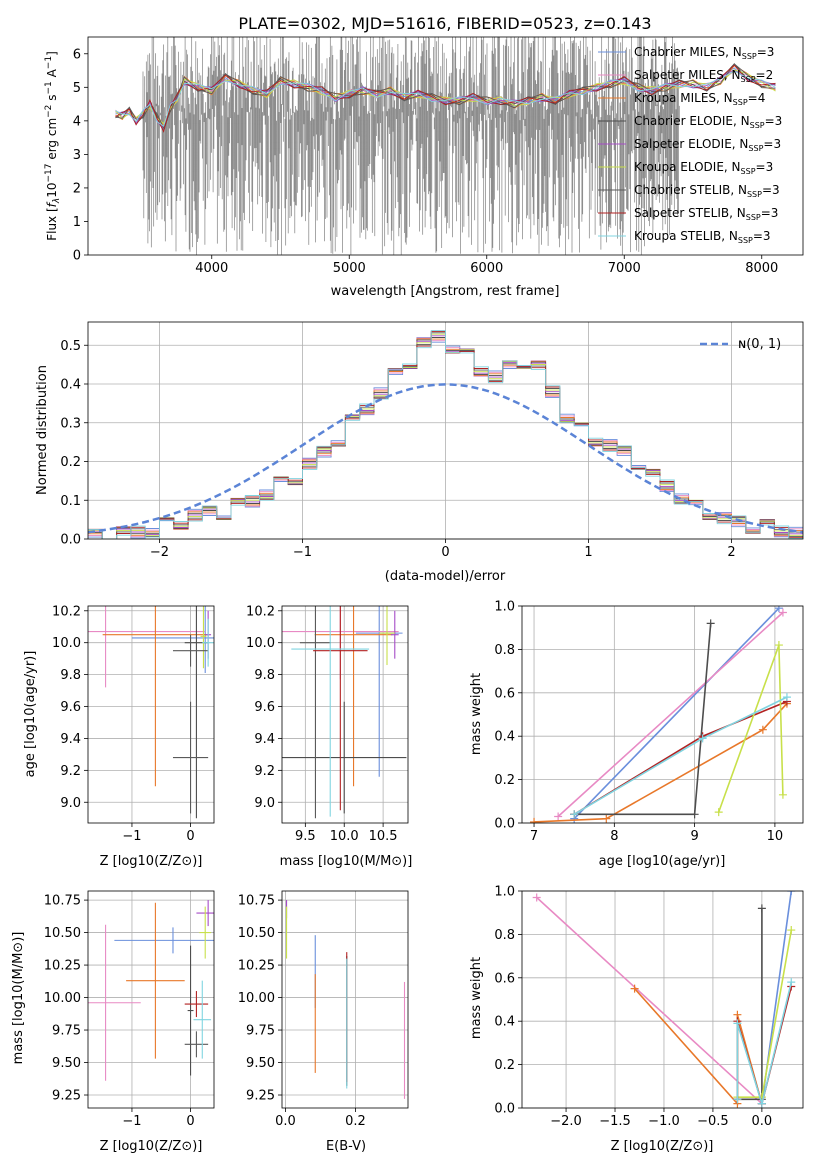 The height and width of the screenshot is (1170, 819). I want to click on f-lambda: f, so click(52, 204).